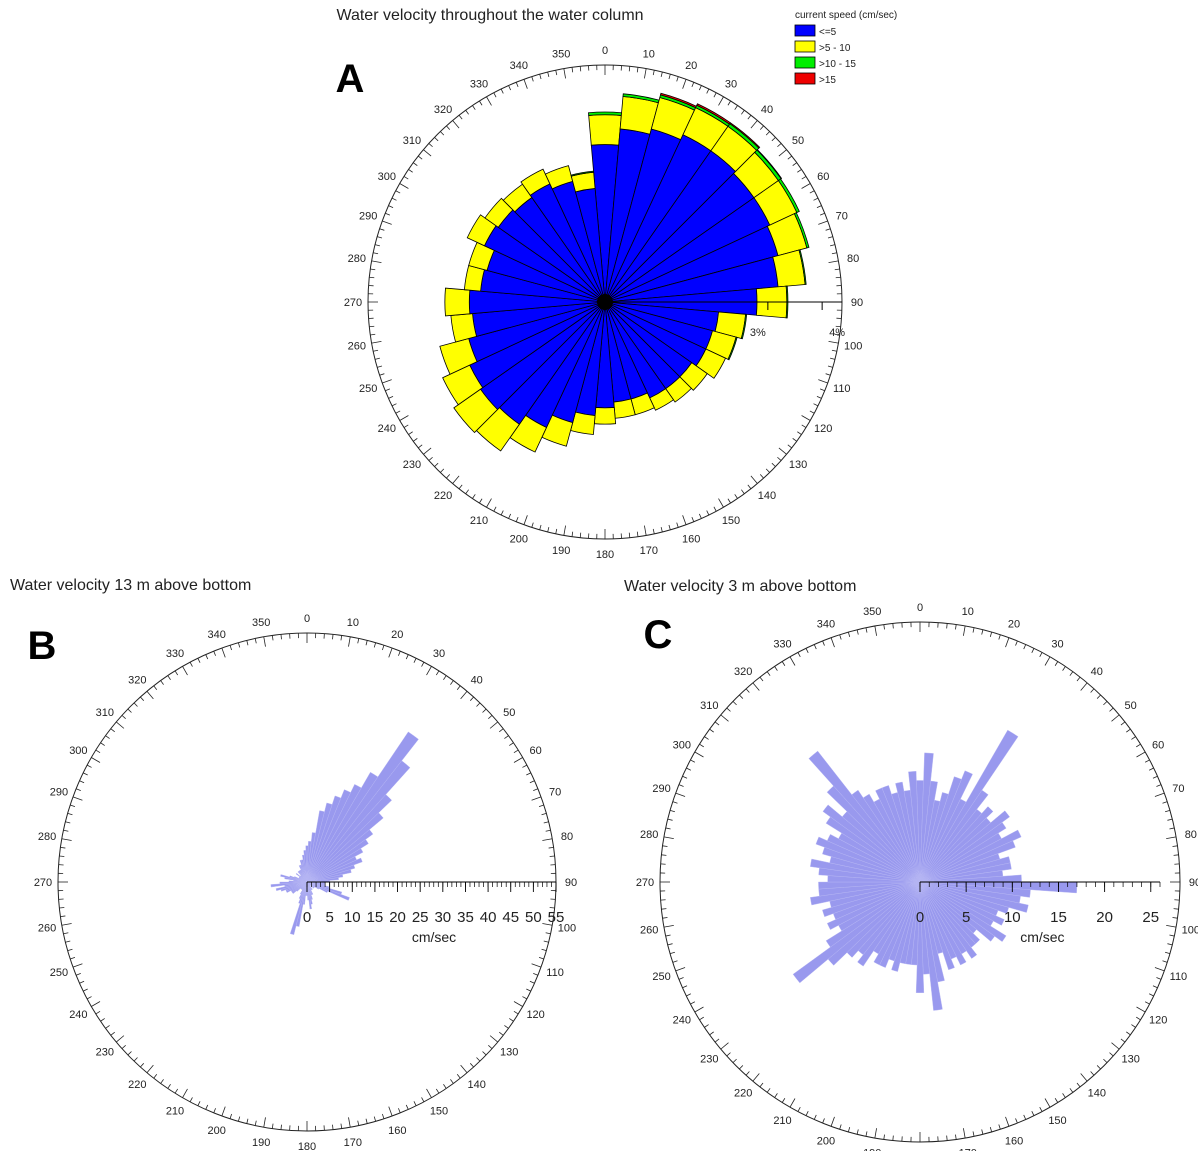 Image resolution: width=1198 pixels, height=1151 pixels. Describe the element at coordinates (42, 646) in the screenshot. I see `rose-chart-b-panel-label: B` at that location.